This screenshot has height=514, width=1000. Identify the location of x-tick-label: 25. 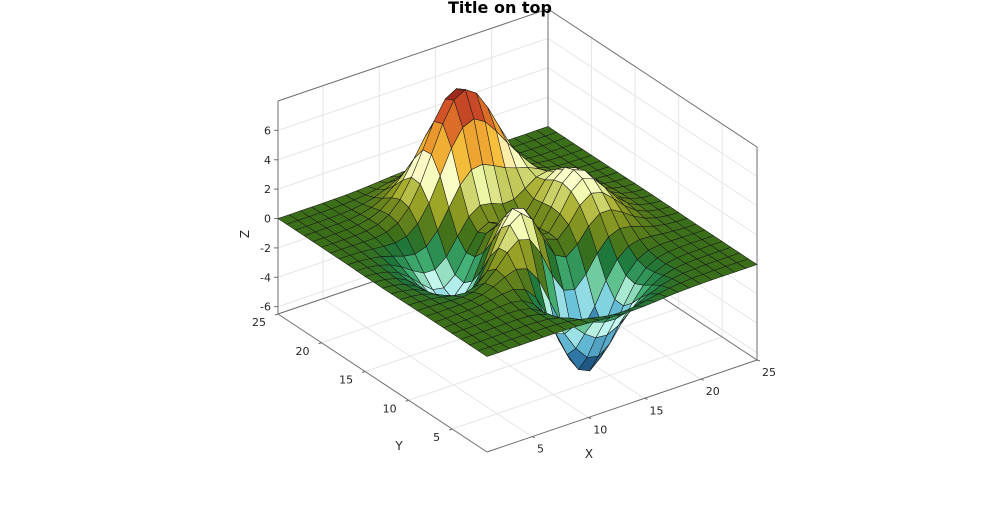
(769, 372).